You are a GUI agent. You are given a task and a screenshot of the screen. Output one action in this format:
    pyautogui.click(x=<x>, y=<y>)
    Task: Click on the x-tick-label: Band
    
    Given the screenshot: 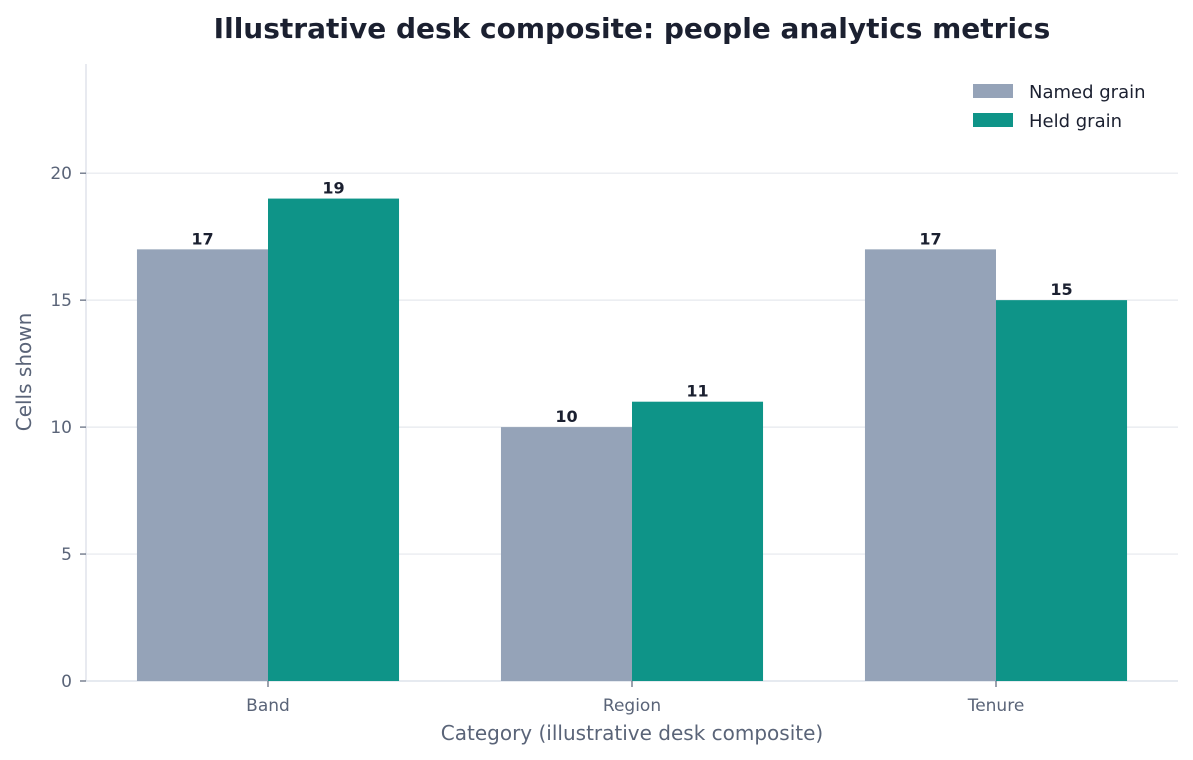 What is the action you would take?
    pyautogui.click(x=268, y=706)
    